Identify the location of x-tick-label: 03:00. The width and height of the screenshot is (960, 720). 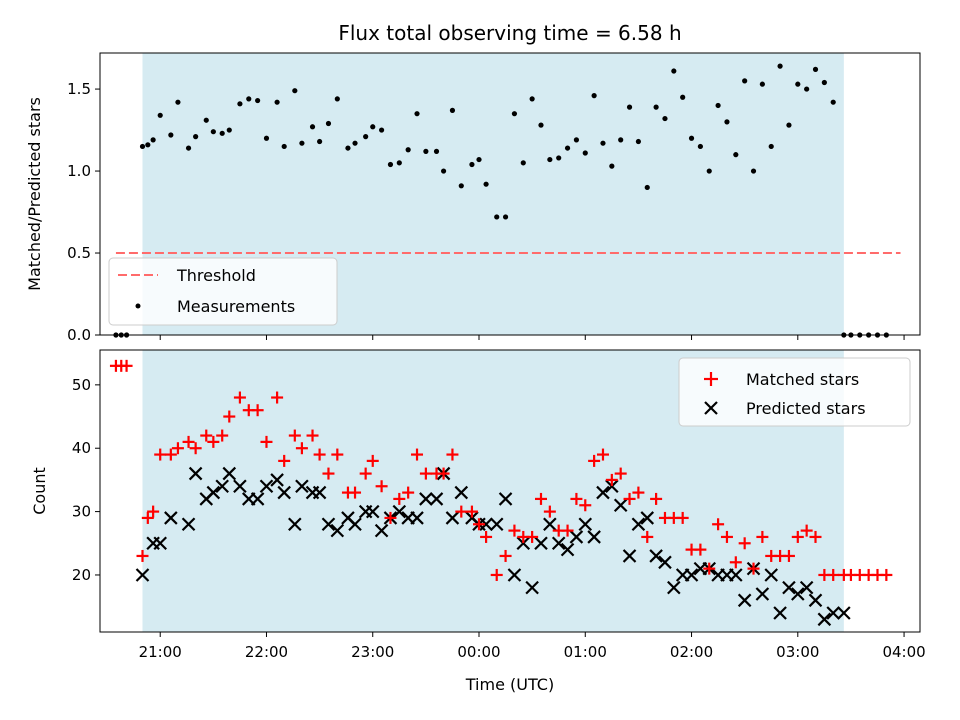
(797, 652).